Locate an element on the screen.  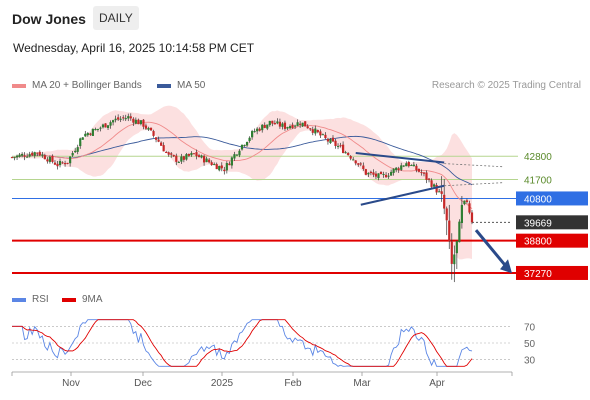
x-tick-2025: 2025 is located at coordinates (222, 383).